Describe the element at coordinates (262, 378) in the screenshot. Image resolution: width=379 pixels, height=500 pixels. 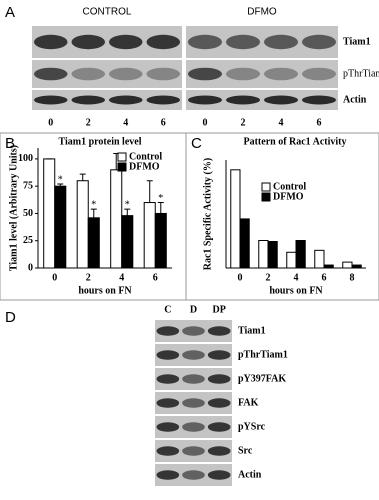
I see `row-label: pY397FAK` at that location.